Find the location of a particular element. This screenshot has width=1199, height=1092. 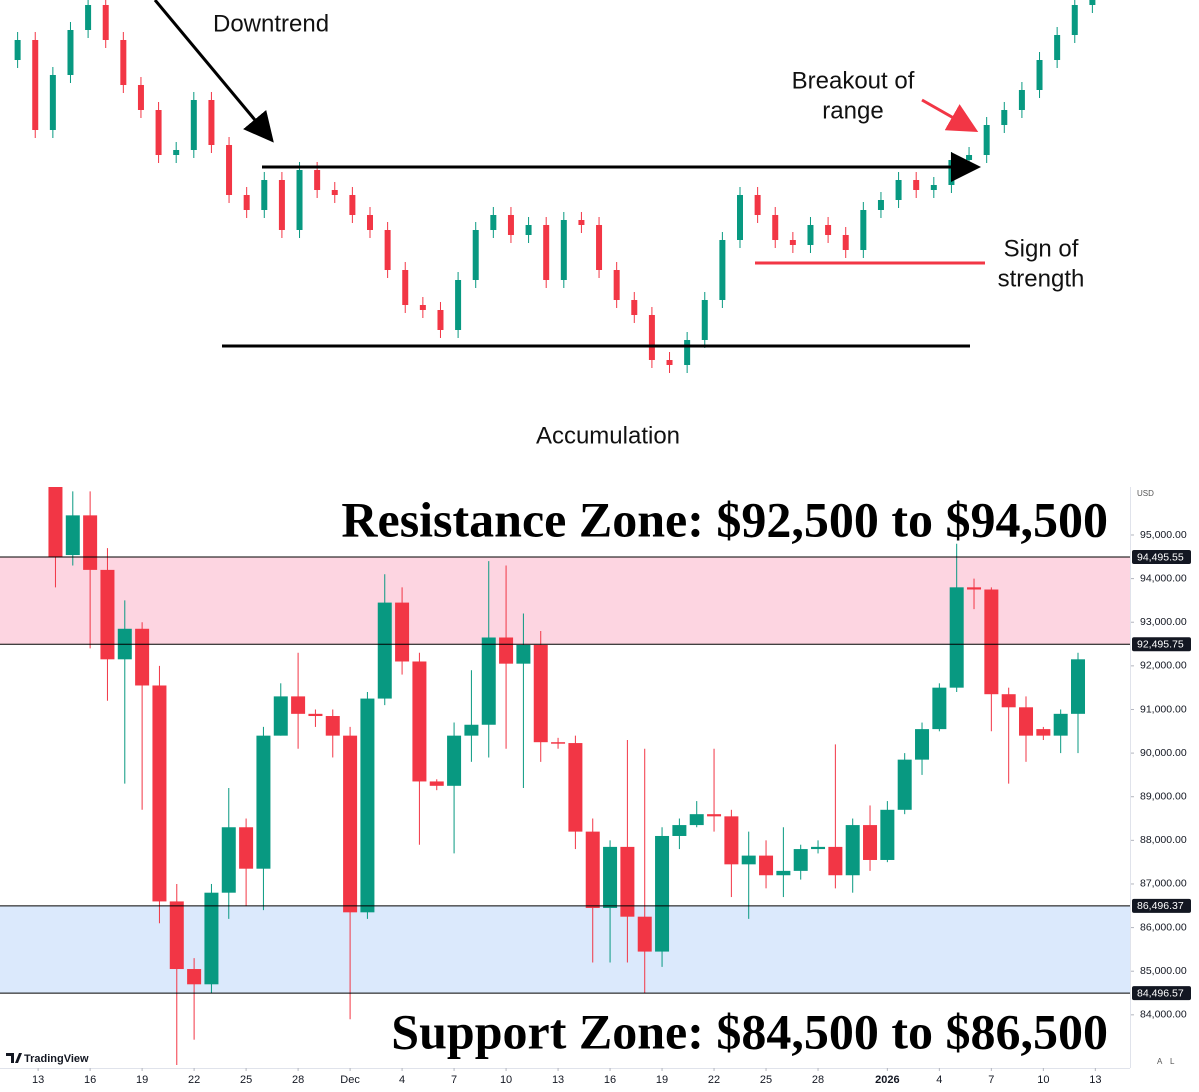

currency: USD is located at coordinates (1145, 493).